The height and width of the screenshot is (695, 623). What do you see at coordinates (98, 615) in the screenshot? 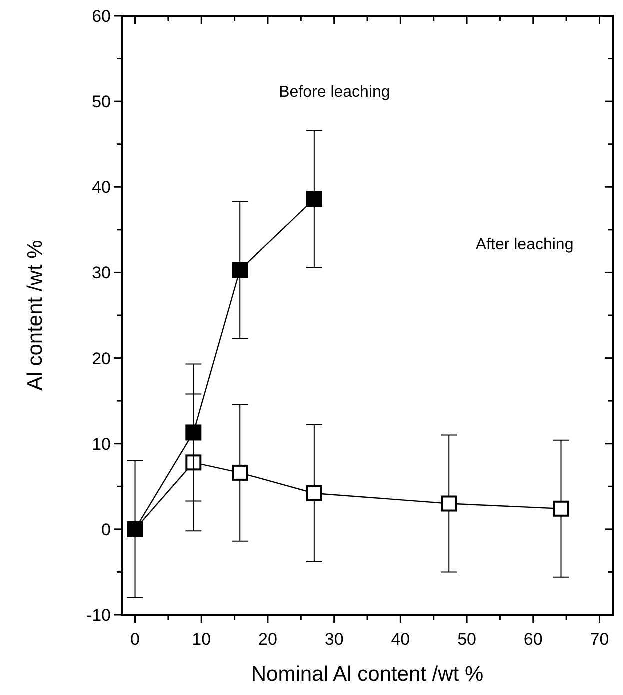
I see `y-tick-label: -10` at bounding box center [98, 615].